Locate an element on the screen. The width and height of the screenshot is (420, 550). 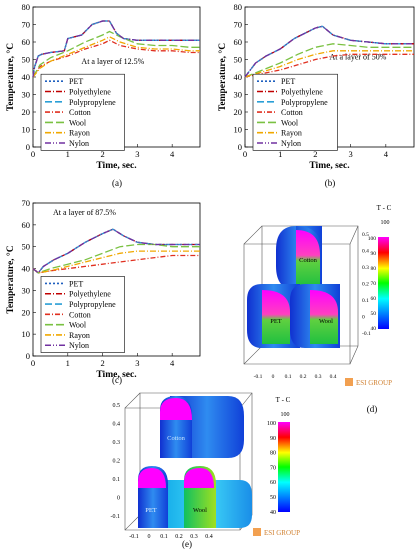
series-line-polypropylene is located at coordinates (116, 251).